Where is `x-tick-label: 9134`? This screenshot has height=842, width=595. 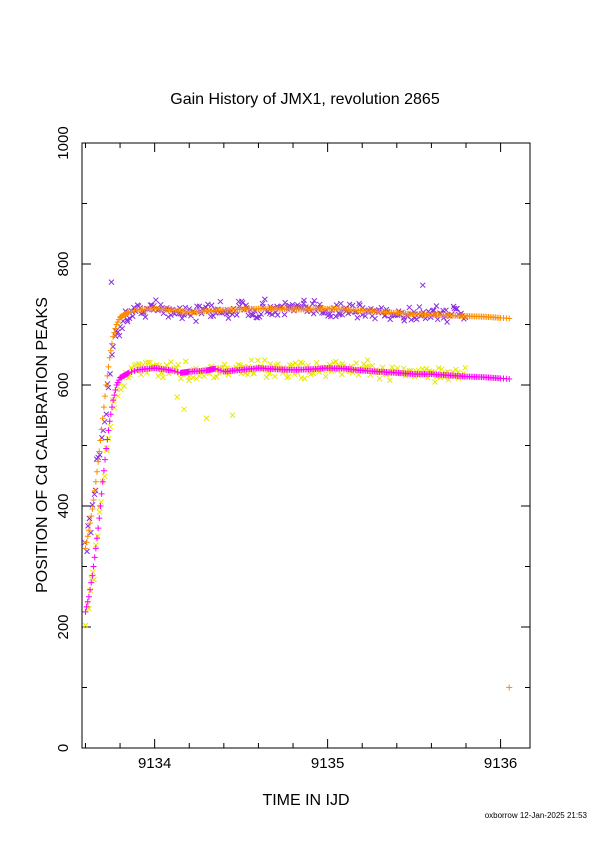 x-tick-label: 9134 is located at coordinates (154, 763).